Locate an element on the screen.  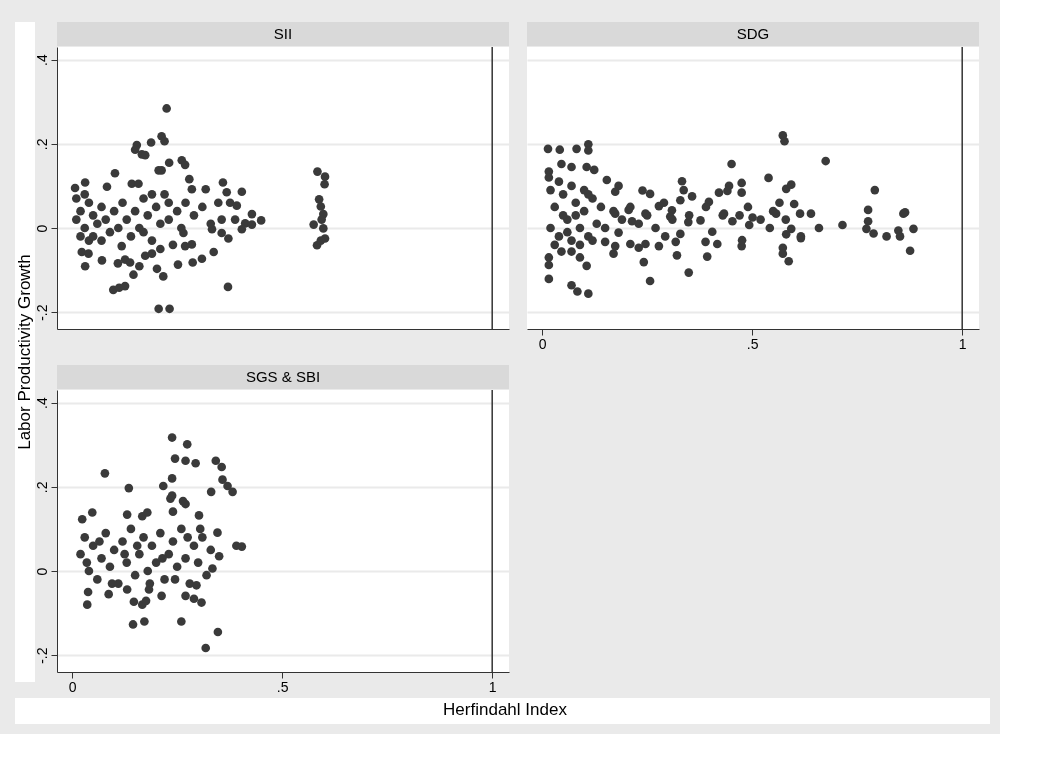
chart-title: SGS & SBI is located at coordinates (283, 376).